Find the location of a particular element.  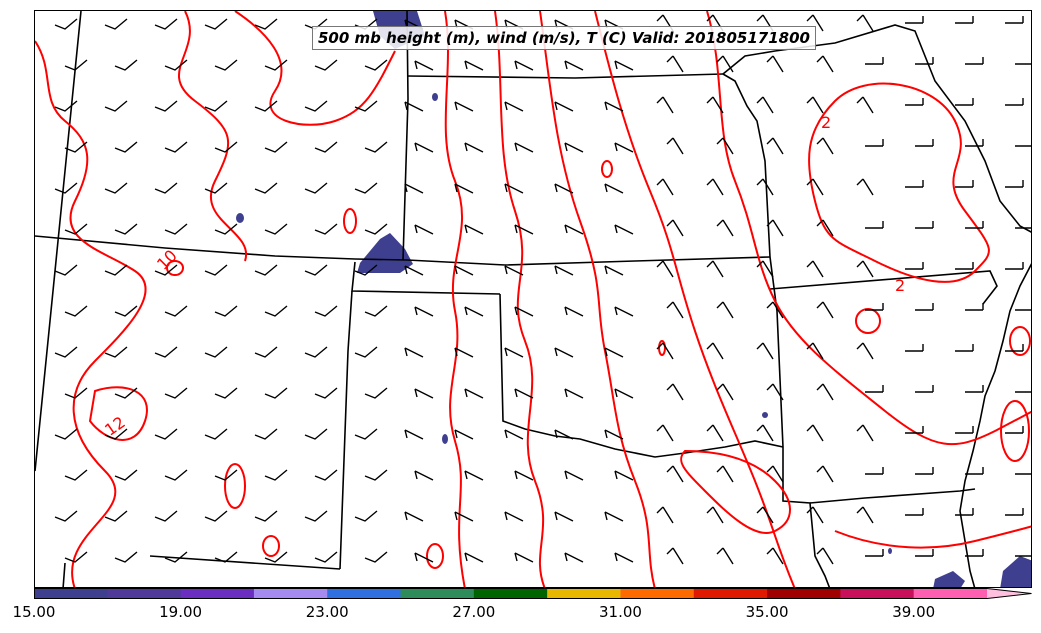

colorbar-tick-label: 19.00 is located at coordinates (181, 612).